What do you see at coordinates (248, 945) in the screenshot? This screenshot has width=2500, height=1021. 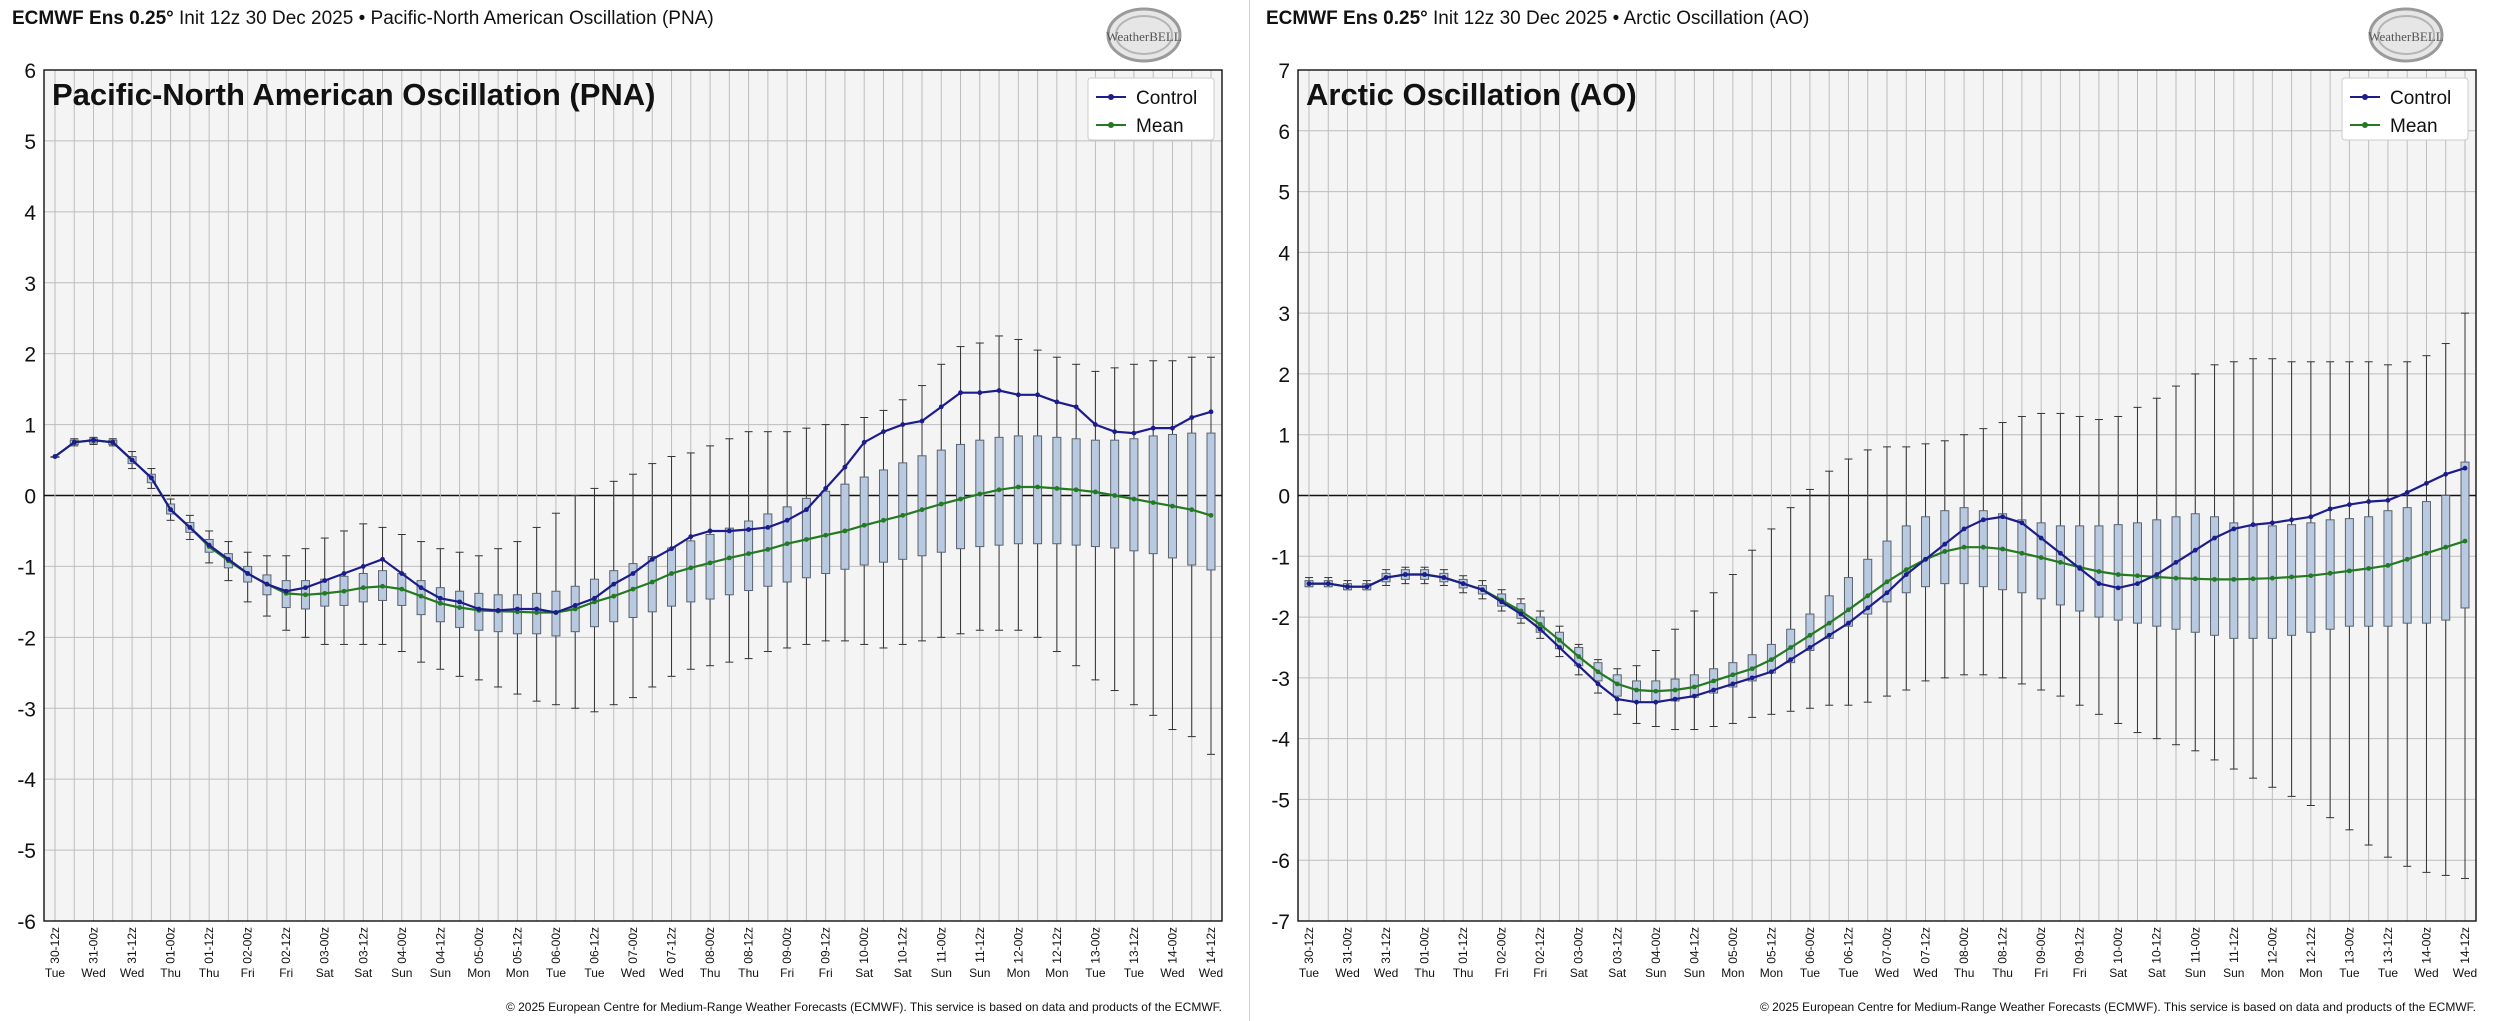 I see `pna-x-tick-label: 02-00z` at bounding box center [248, 945].